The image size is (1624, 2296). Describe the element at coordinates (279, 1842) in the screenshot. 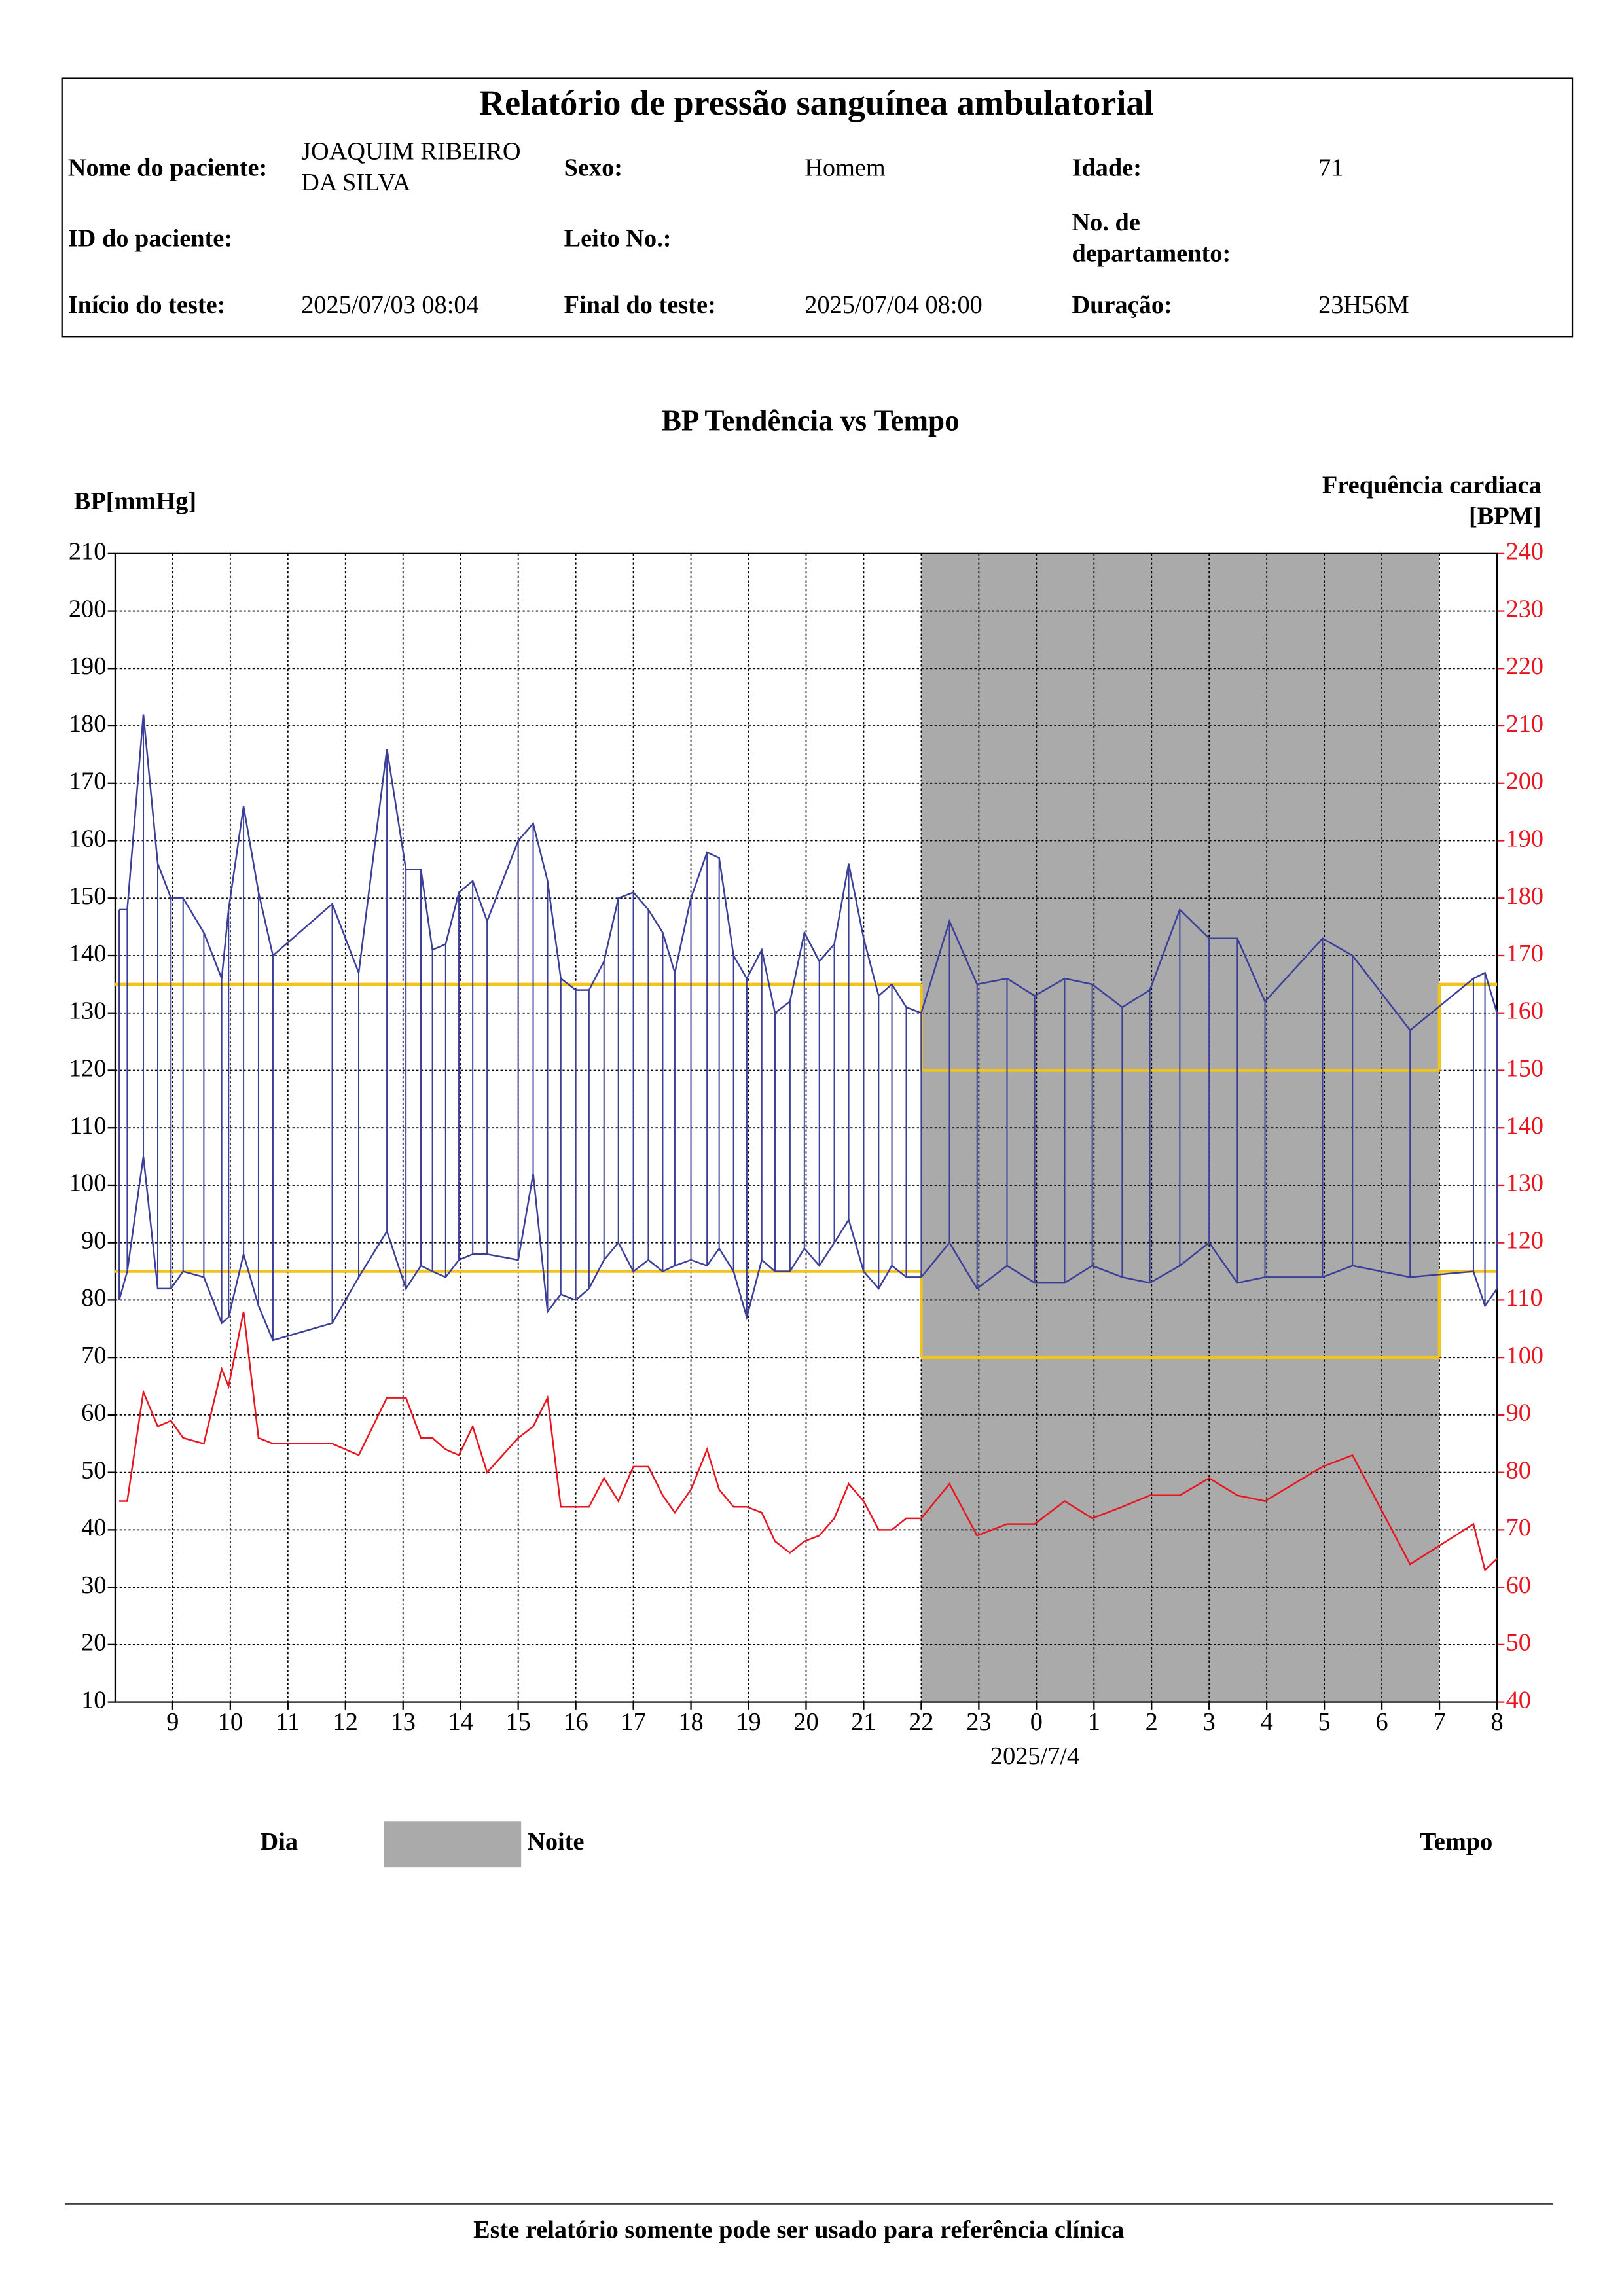

I see `legend-day: Dia` at that location.